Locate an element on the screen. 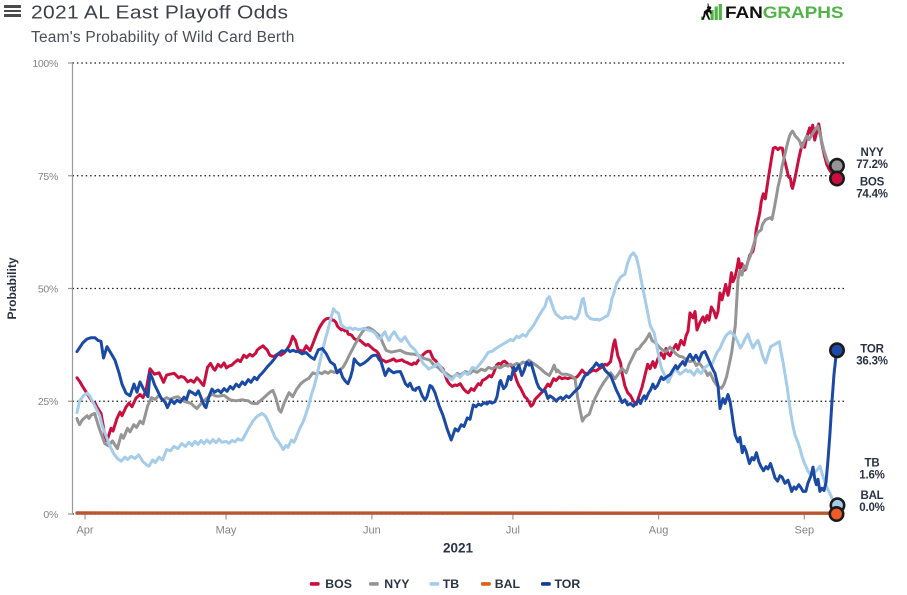 This screenshot has width=907, height=595. svg-text: 50% is located at coordinates (48, 290).